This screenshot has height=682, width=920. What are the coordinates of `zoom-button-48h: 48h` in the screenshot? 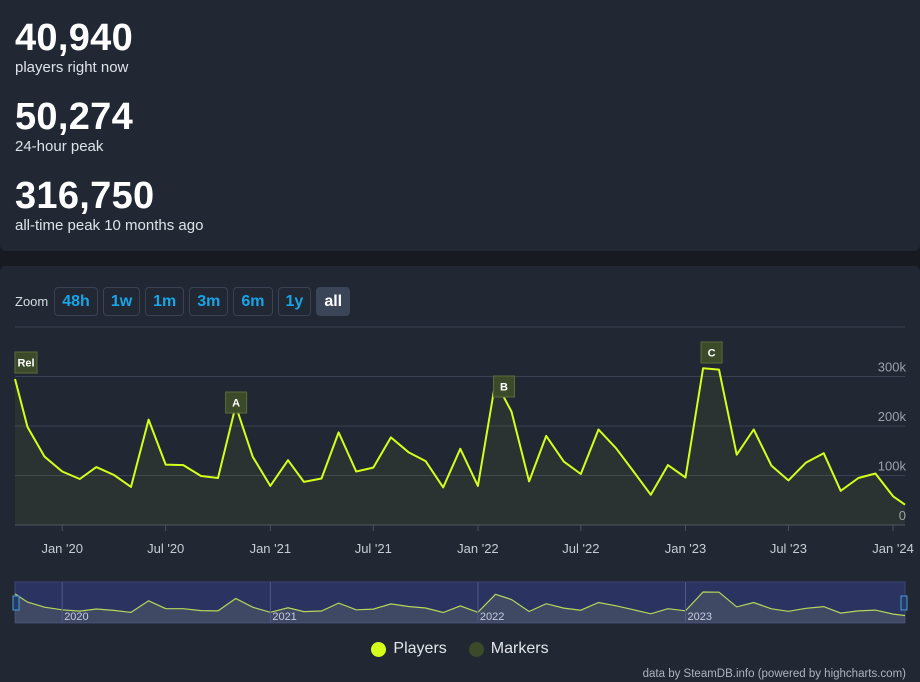 It's located at (76, 301).